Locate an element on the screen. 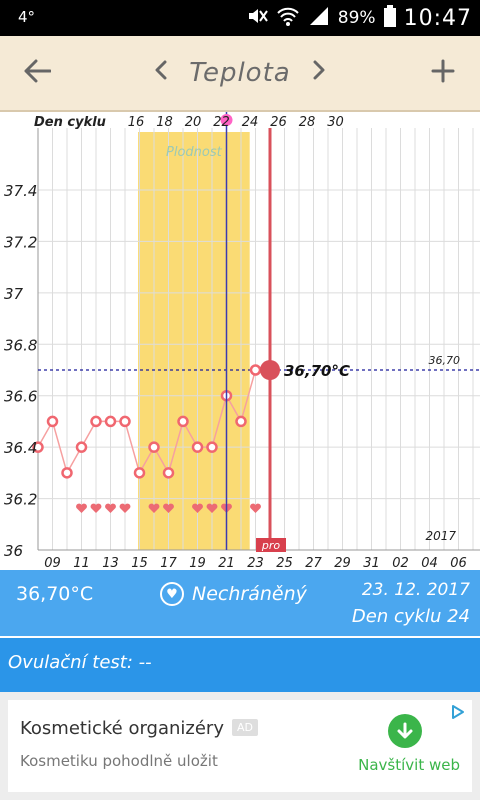  x-tick-label: 23 is located at coordinates (255, 563).